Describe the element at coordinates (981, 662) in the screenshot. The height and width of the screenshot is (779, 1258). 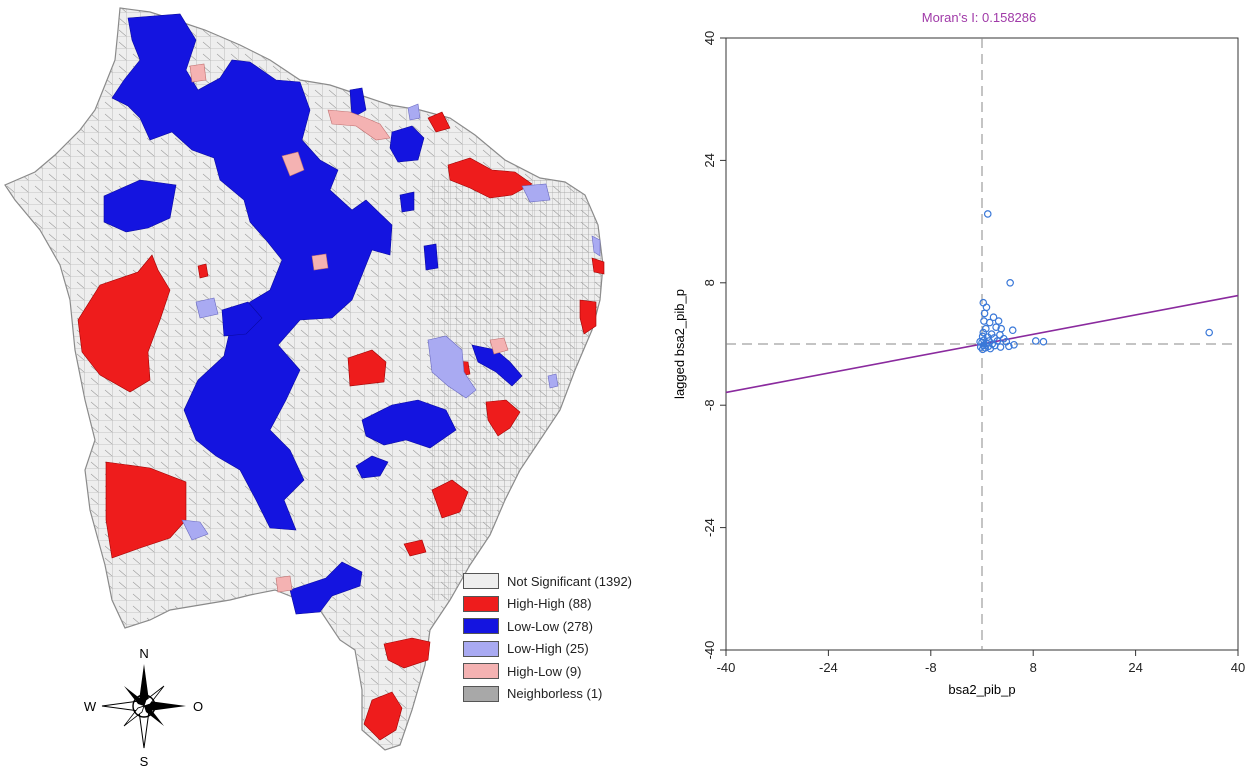
I see `x-axis: -40 -24 -8 8 24 40` at that location.